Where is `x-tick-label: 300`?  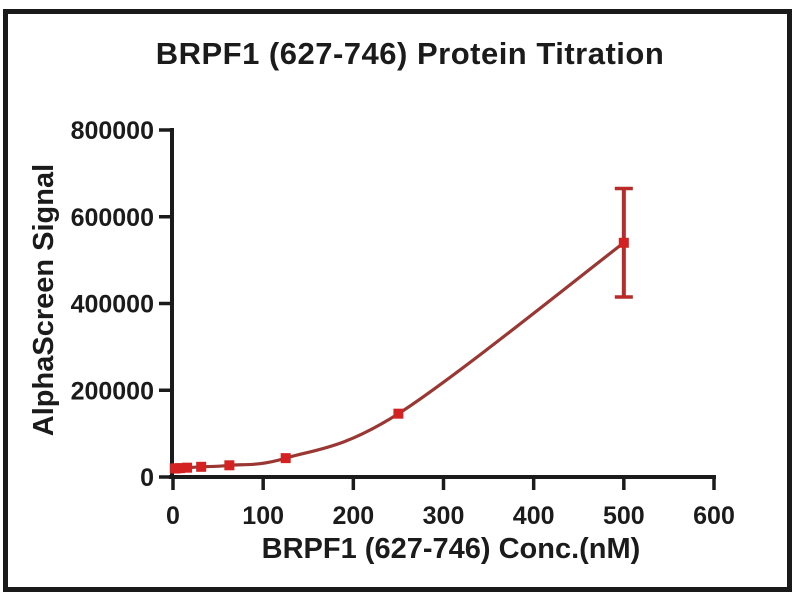
x-tick-label: 300 is located at coordinates (444, 516).